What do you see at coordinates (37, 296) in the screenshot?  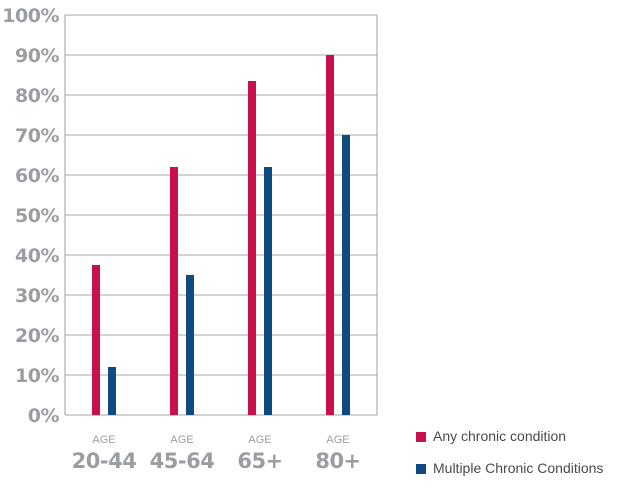 I see `y-tick-label: 30%` at bounding box center [37, 296].